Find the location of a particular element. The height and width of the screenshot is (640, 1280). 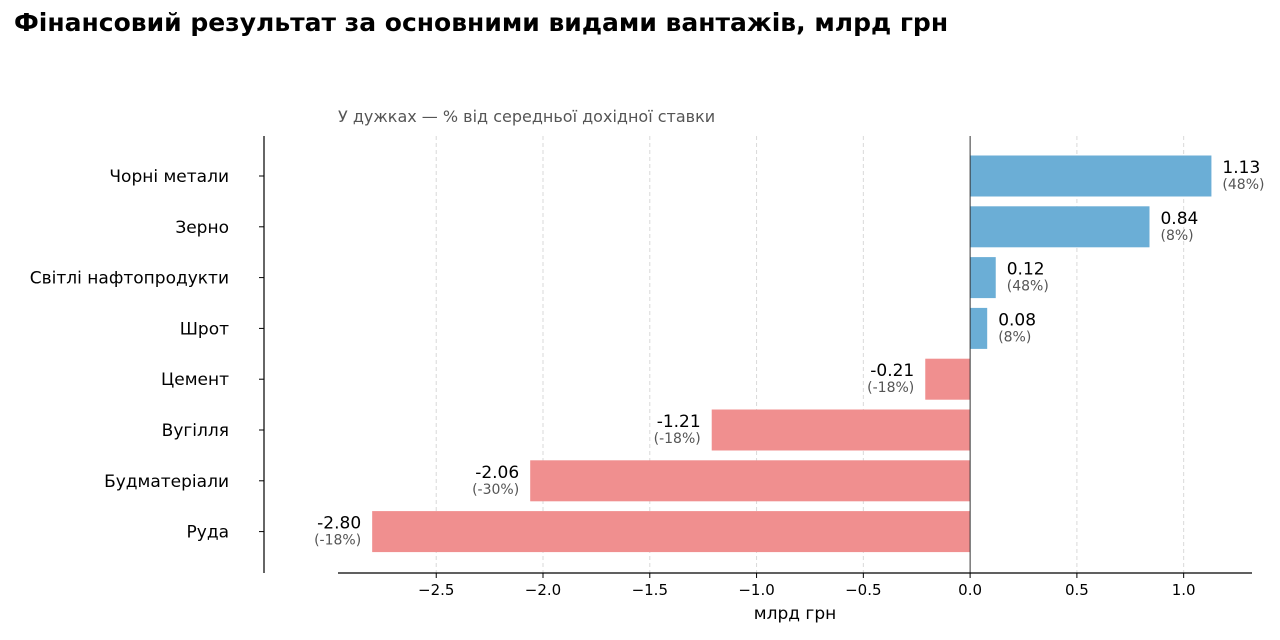

value-label: 0.12 is located at coordinates (1026, 270).